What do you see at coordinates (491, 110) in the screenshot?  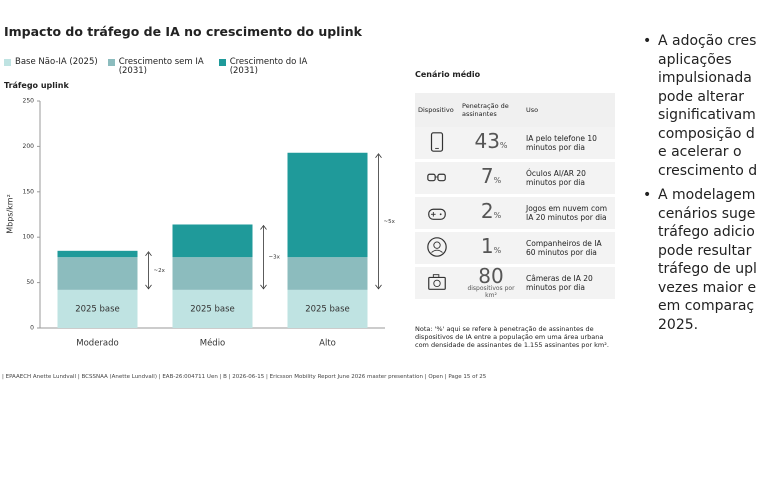 I see `header-cell: Penetração de assinantes` at bounding box center [491, 110].